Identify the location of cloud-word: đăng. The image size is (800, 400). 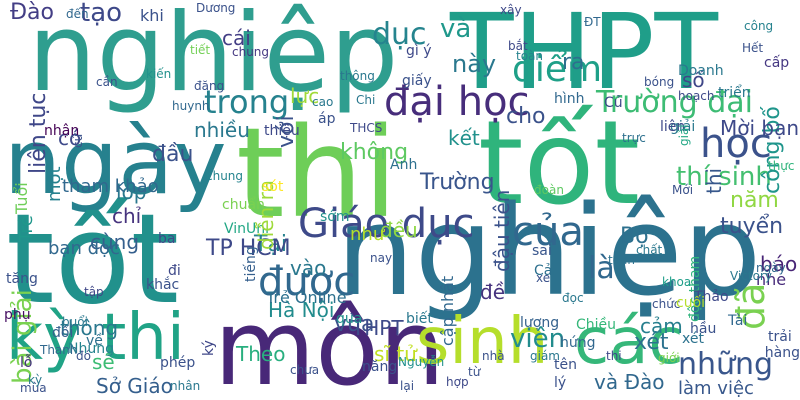
(209, 86).